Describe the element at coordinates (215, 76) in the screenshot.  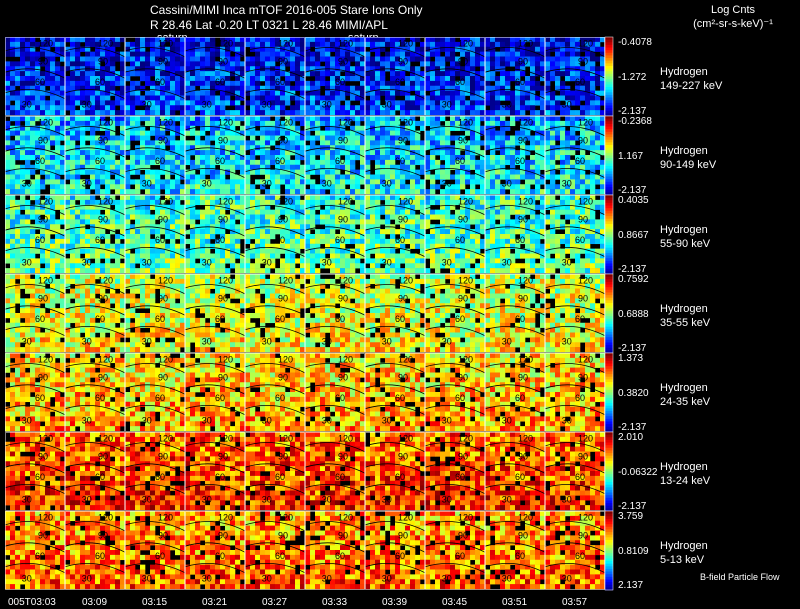
I see `panel-border` at that location.